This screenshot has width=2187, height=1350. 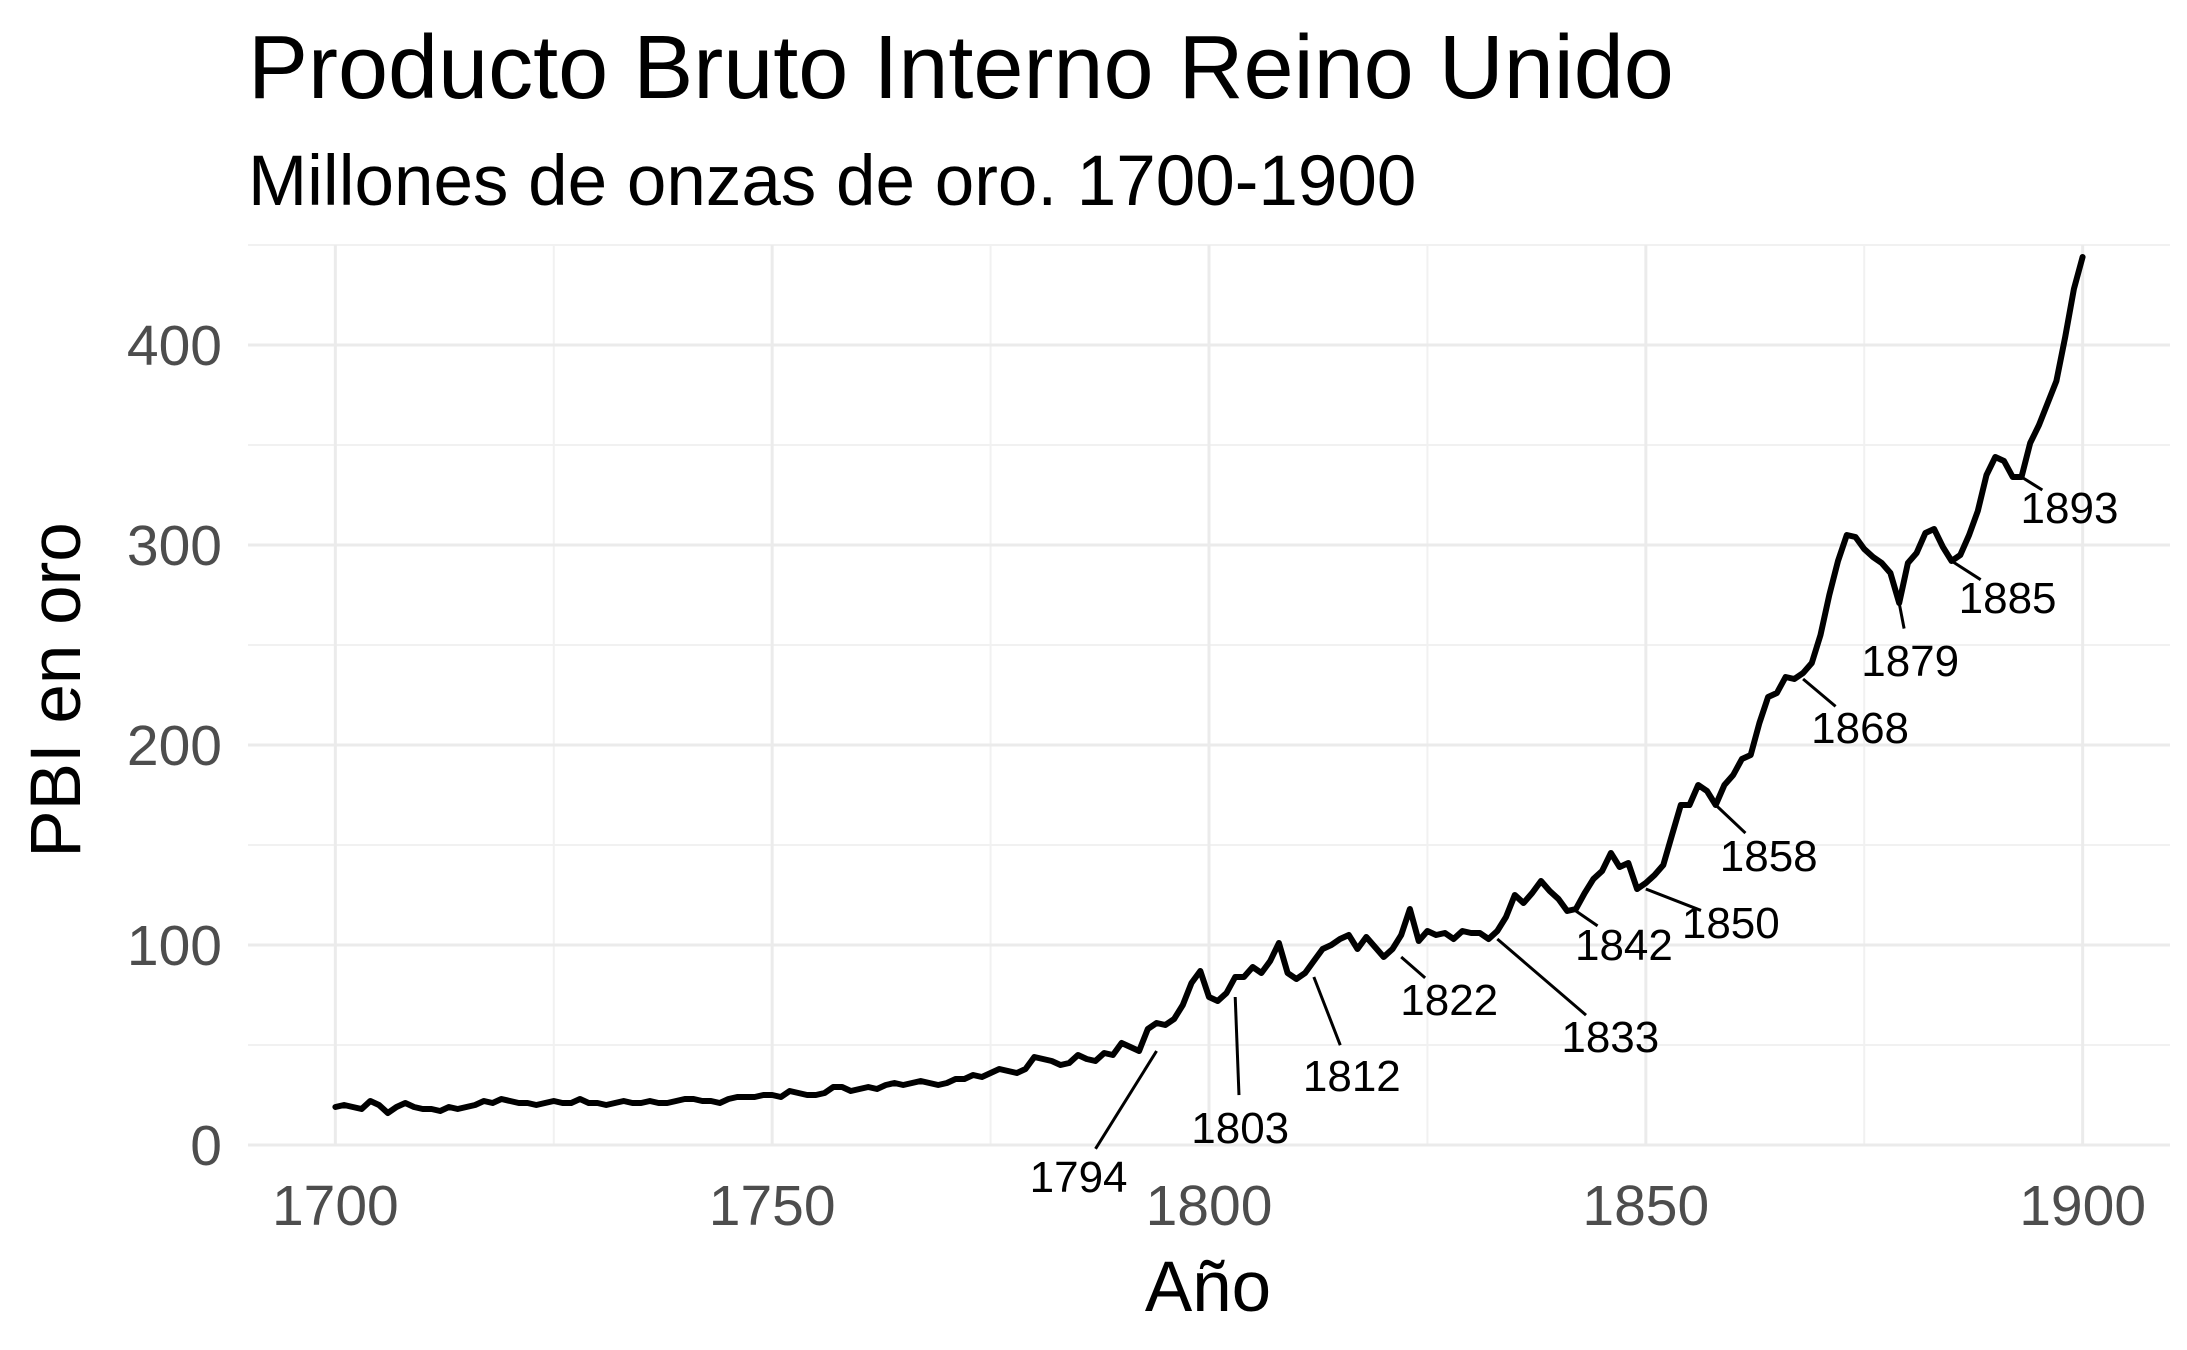 What do you see at coordinates (2070, 508) in the screenshot?
I see `annotation-label: 1893` at bounding box center [2070, 508].